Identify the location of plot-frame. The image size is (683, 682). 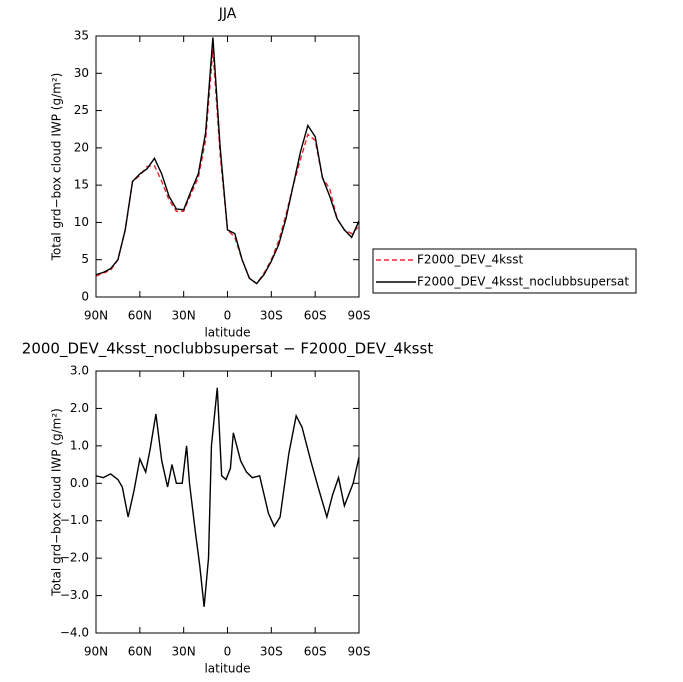
(227, 166).